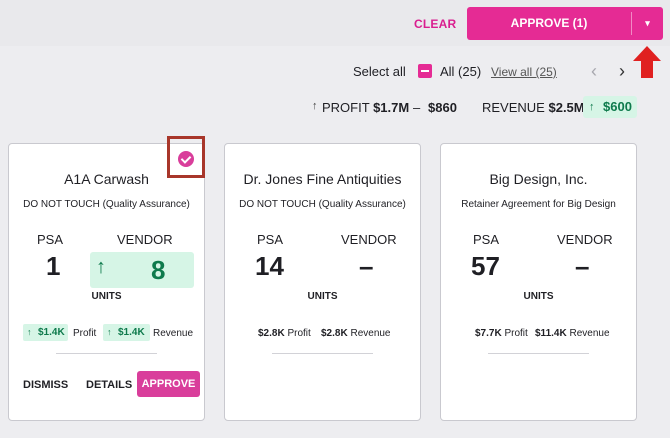  I want to click on card-title: Dr. Jones Fine Antiquities, so click(322, 179).